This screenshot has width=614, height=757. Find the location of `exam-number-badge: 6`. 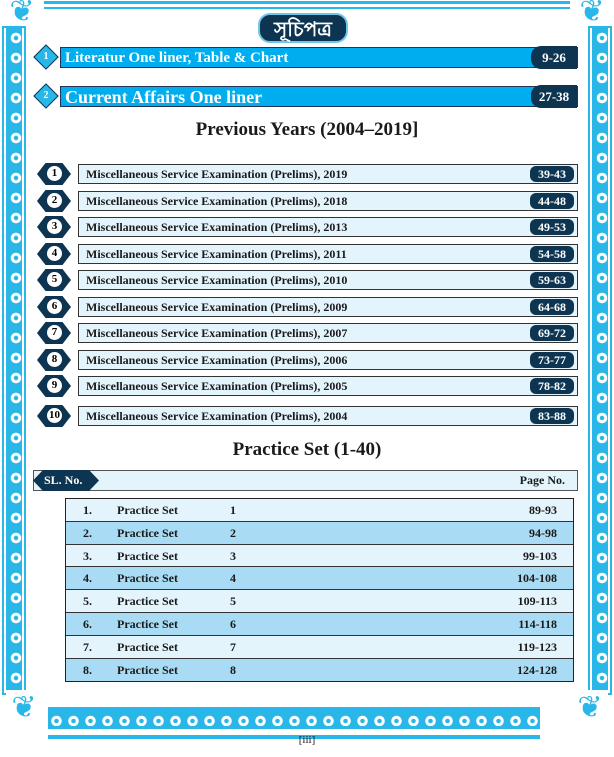

exam-number-badge: 6 is located at coordinates (54, 307).